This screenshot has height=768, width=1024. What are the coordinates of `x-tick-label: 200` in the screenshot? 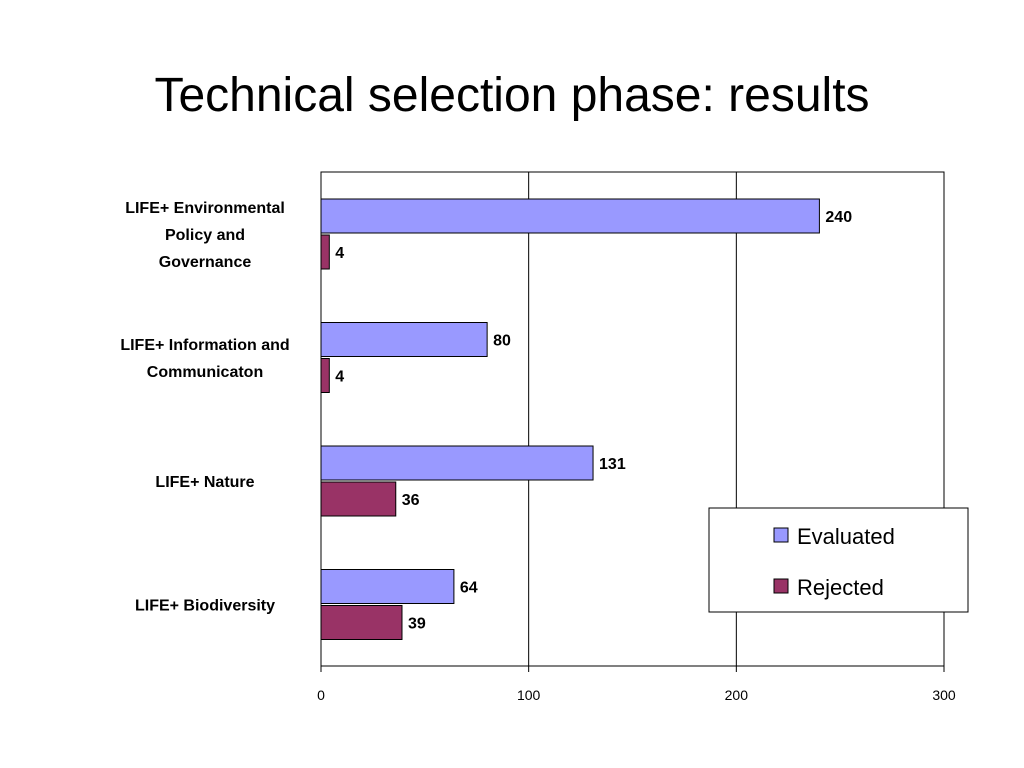 It's located at (737, 695).